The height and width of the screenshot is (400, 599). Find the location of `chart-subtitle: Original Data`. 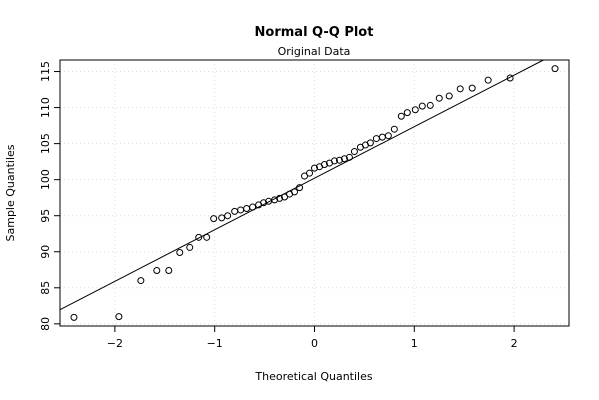

chart-subtitle: Original Data is located at coordinates (314, 51).